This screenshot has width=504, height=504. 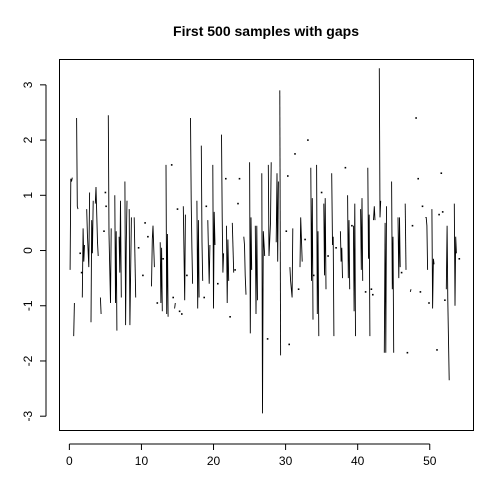 What do you see at coordinates (430, 461) in the screenshot?
I see `x-tick-label: 50` at bounding box center [430, 461].